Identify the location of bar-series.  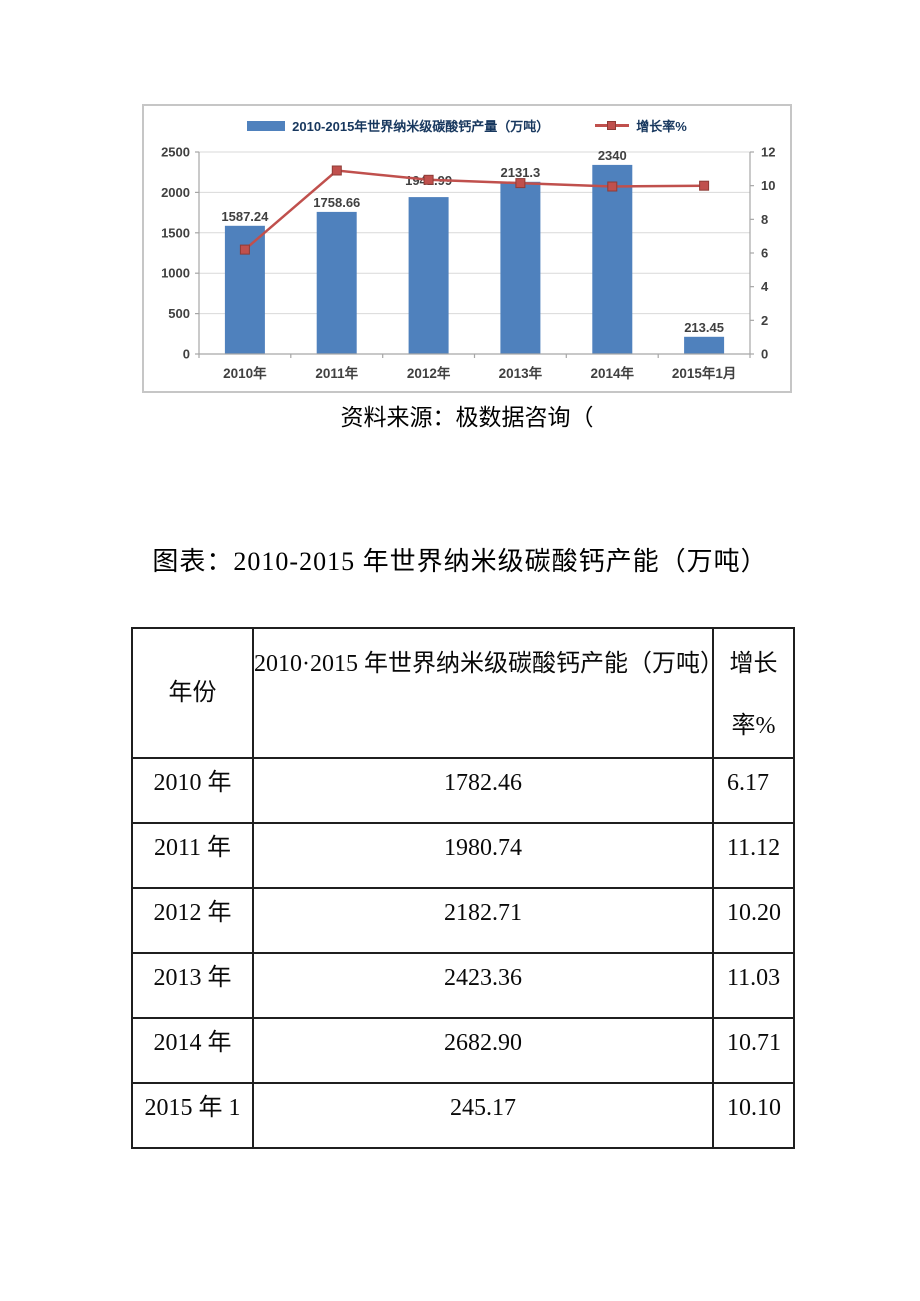
(474, 259).